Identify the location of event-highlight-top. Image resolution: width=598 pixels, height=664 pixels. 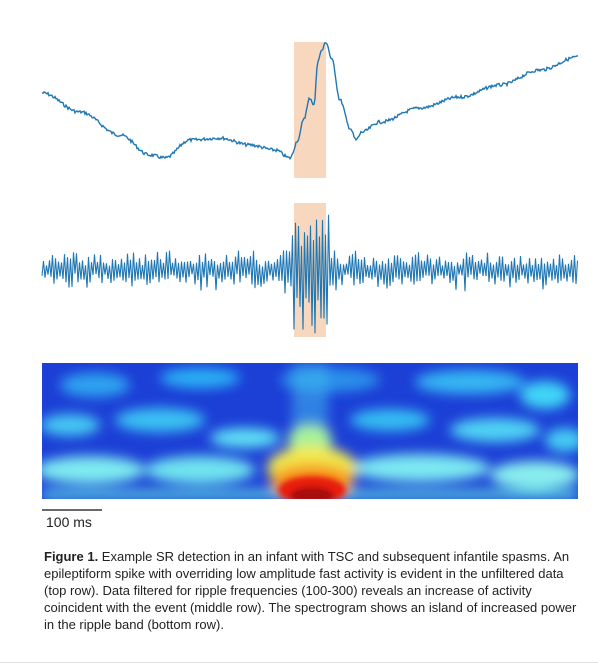
(310, 110).